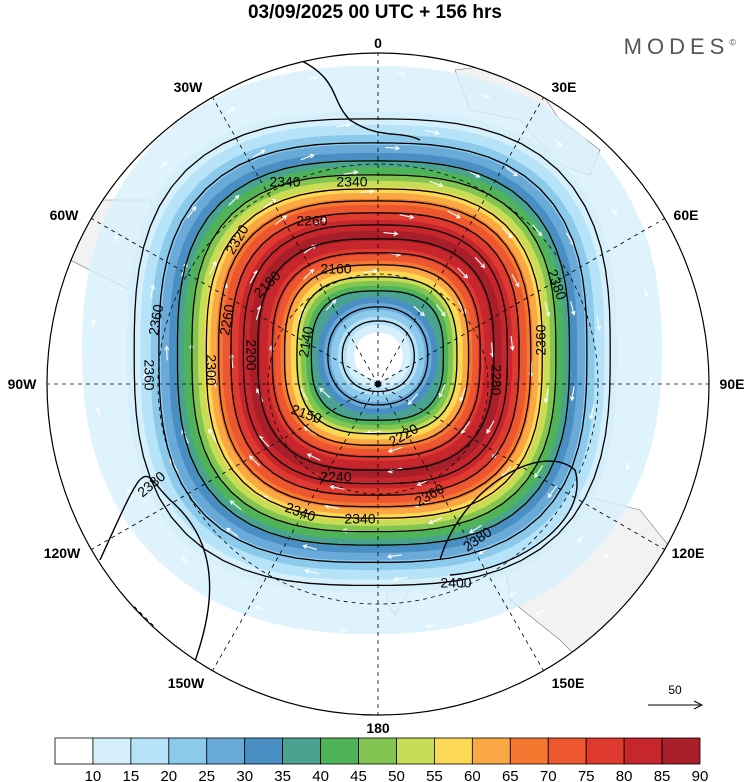  What do you see at coordinates (335, 269) in the screenshot?
I see `contour-label: 2160` at bounding box center [335, 269].